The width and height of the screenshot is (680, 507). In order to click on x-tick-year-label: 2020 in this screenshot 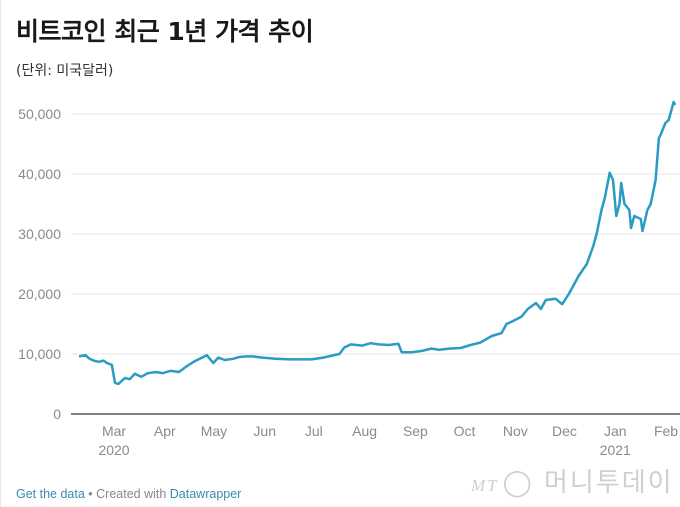, I will do `click(113, 450)`.